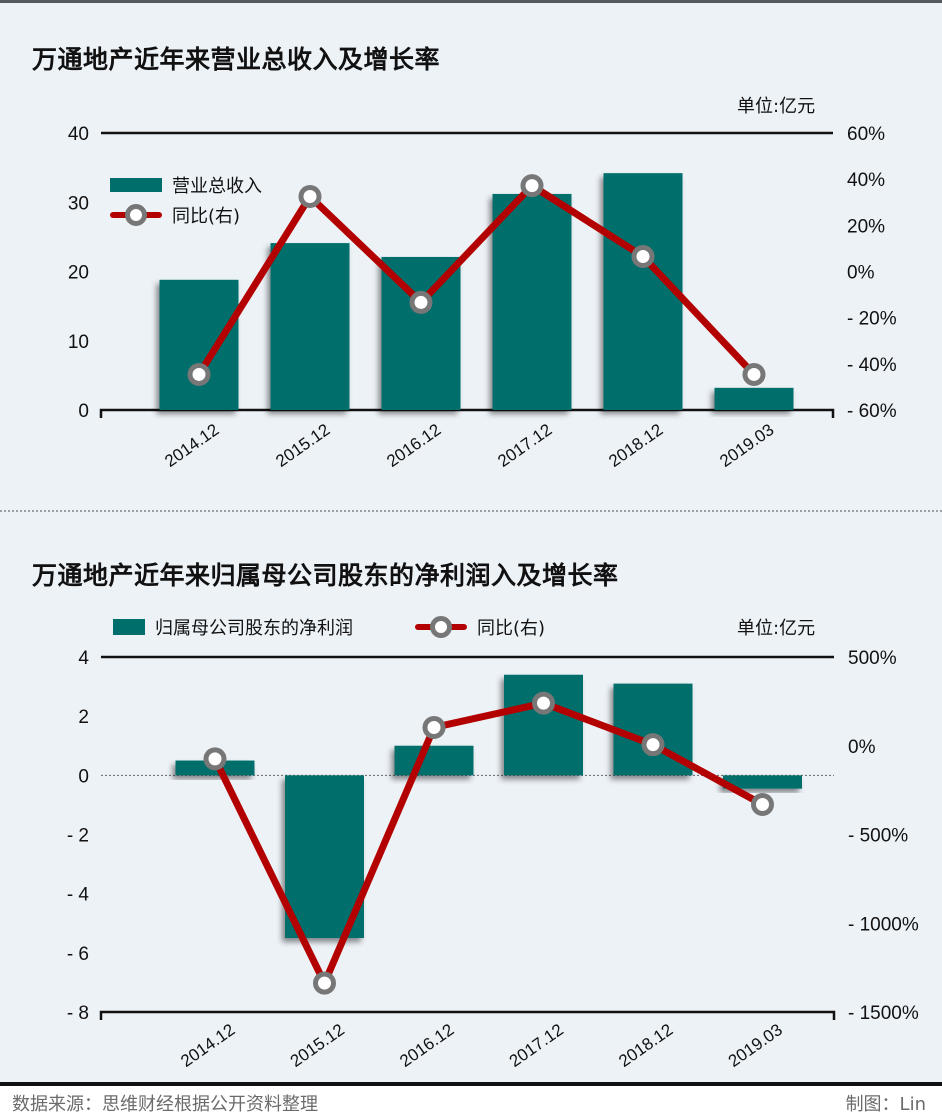 The height and width of the screenshot is (1118, 942). What do you see at coordinates (872, 411) in the screenshot?
I see `right-axis-tick: - 60%` at bounding box center [872, 411].